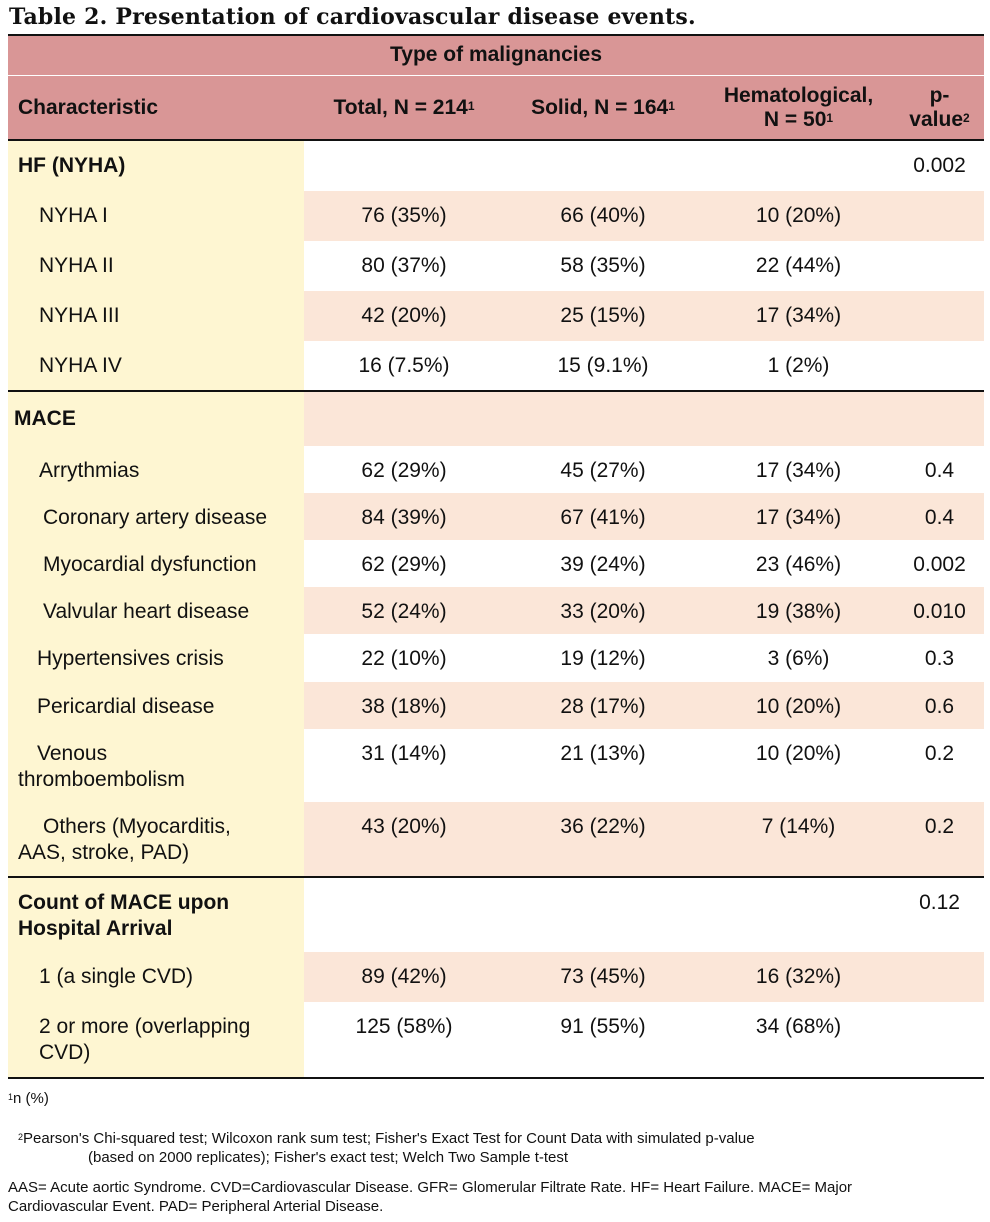 The width and height of the screenshot is (990, 1222). I want to click on row-label: NYHA IV, so click(156, 365).